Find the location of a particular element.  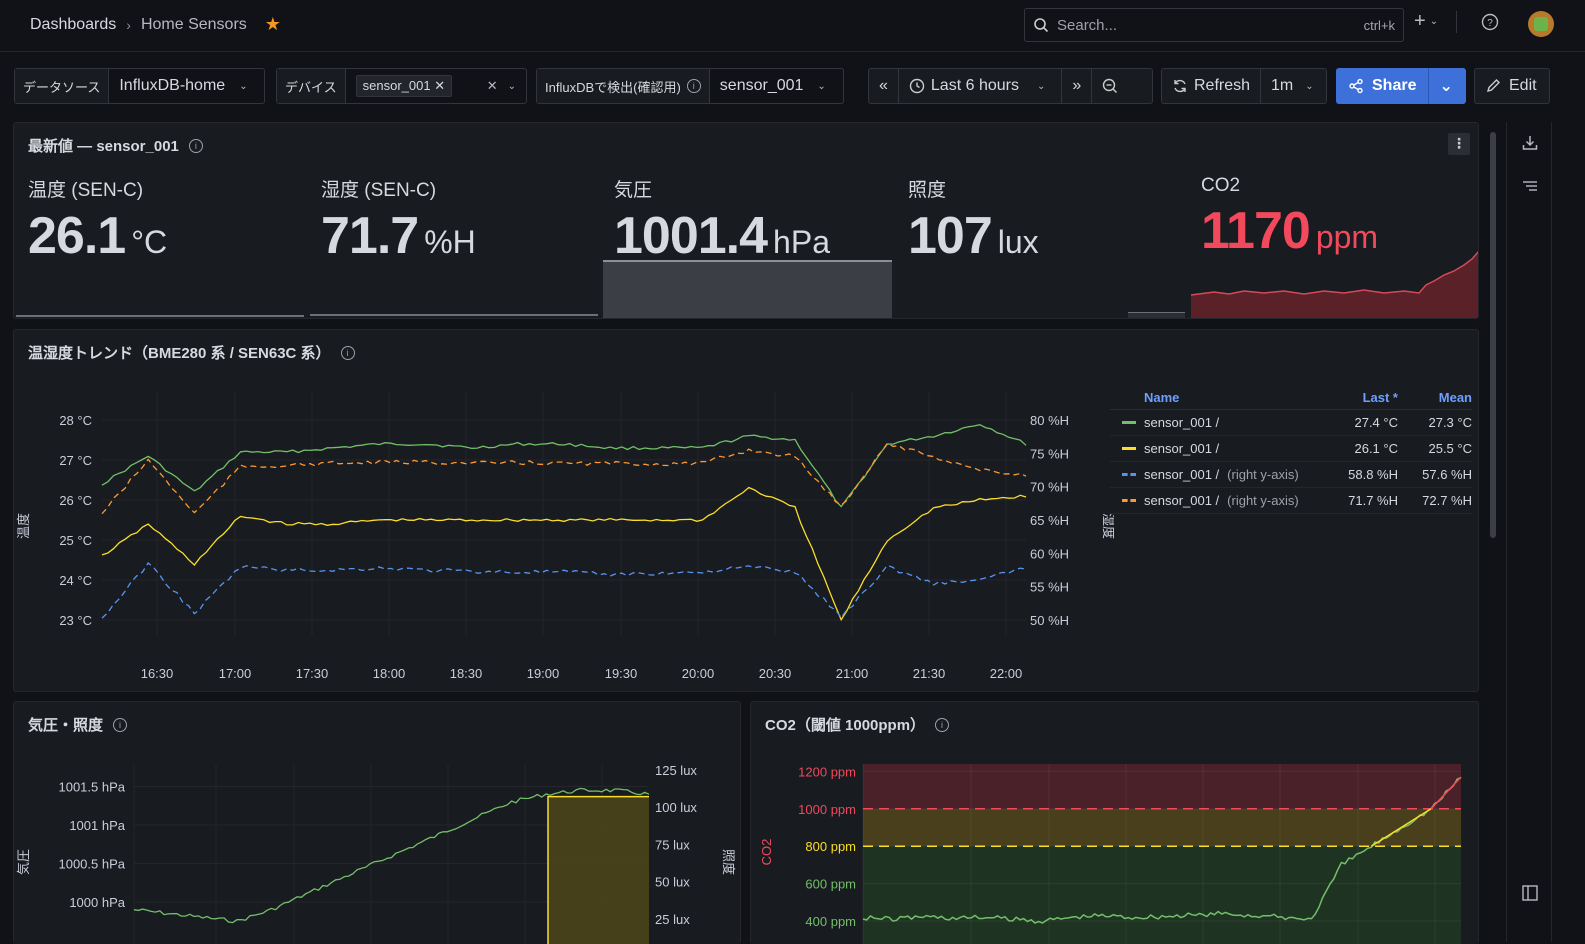

stat-value: 107 lux is located at coordinates (973, 236).